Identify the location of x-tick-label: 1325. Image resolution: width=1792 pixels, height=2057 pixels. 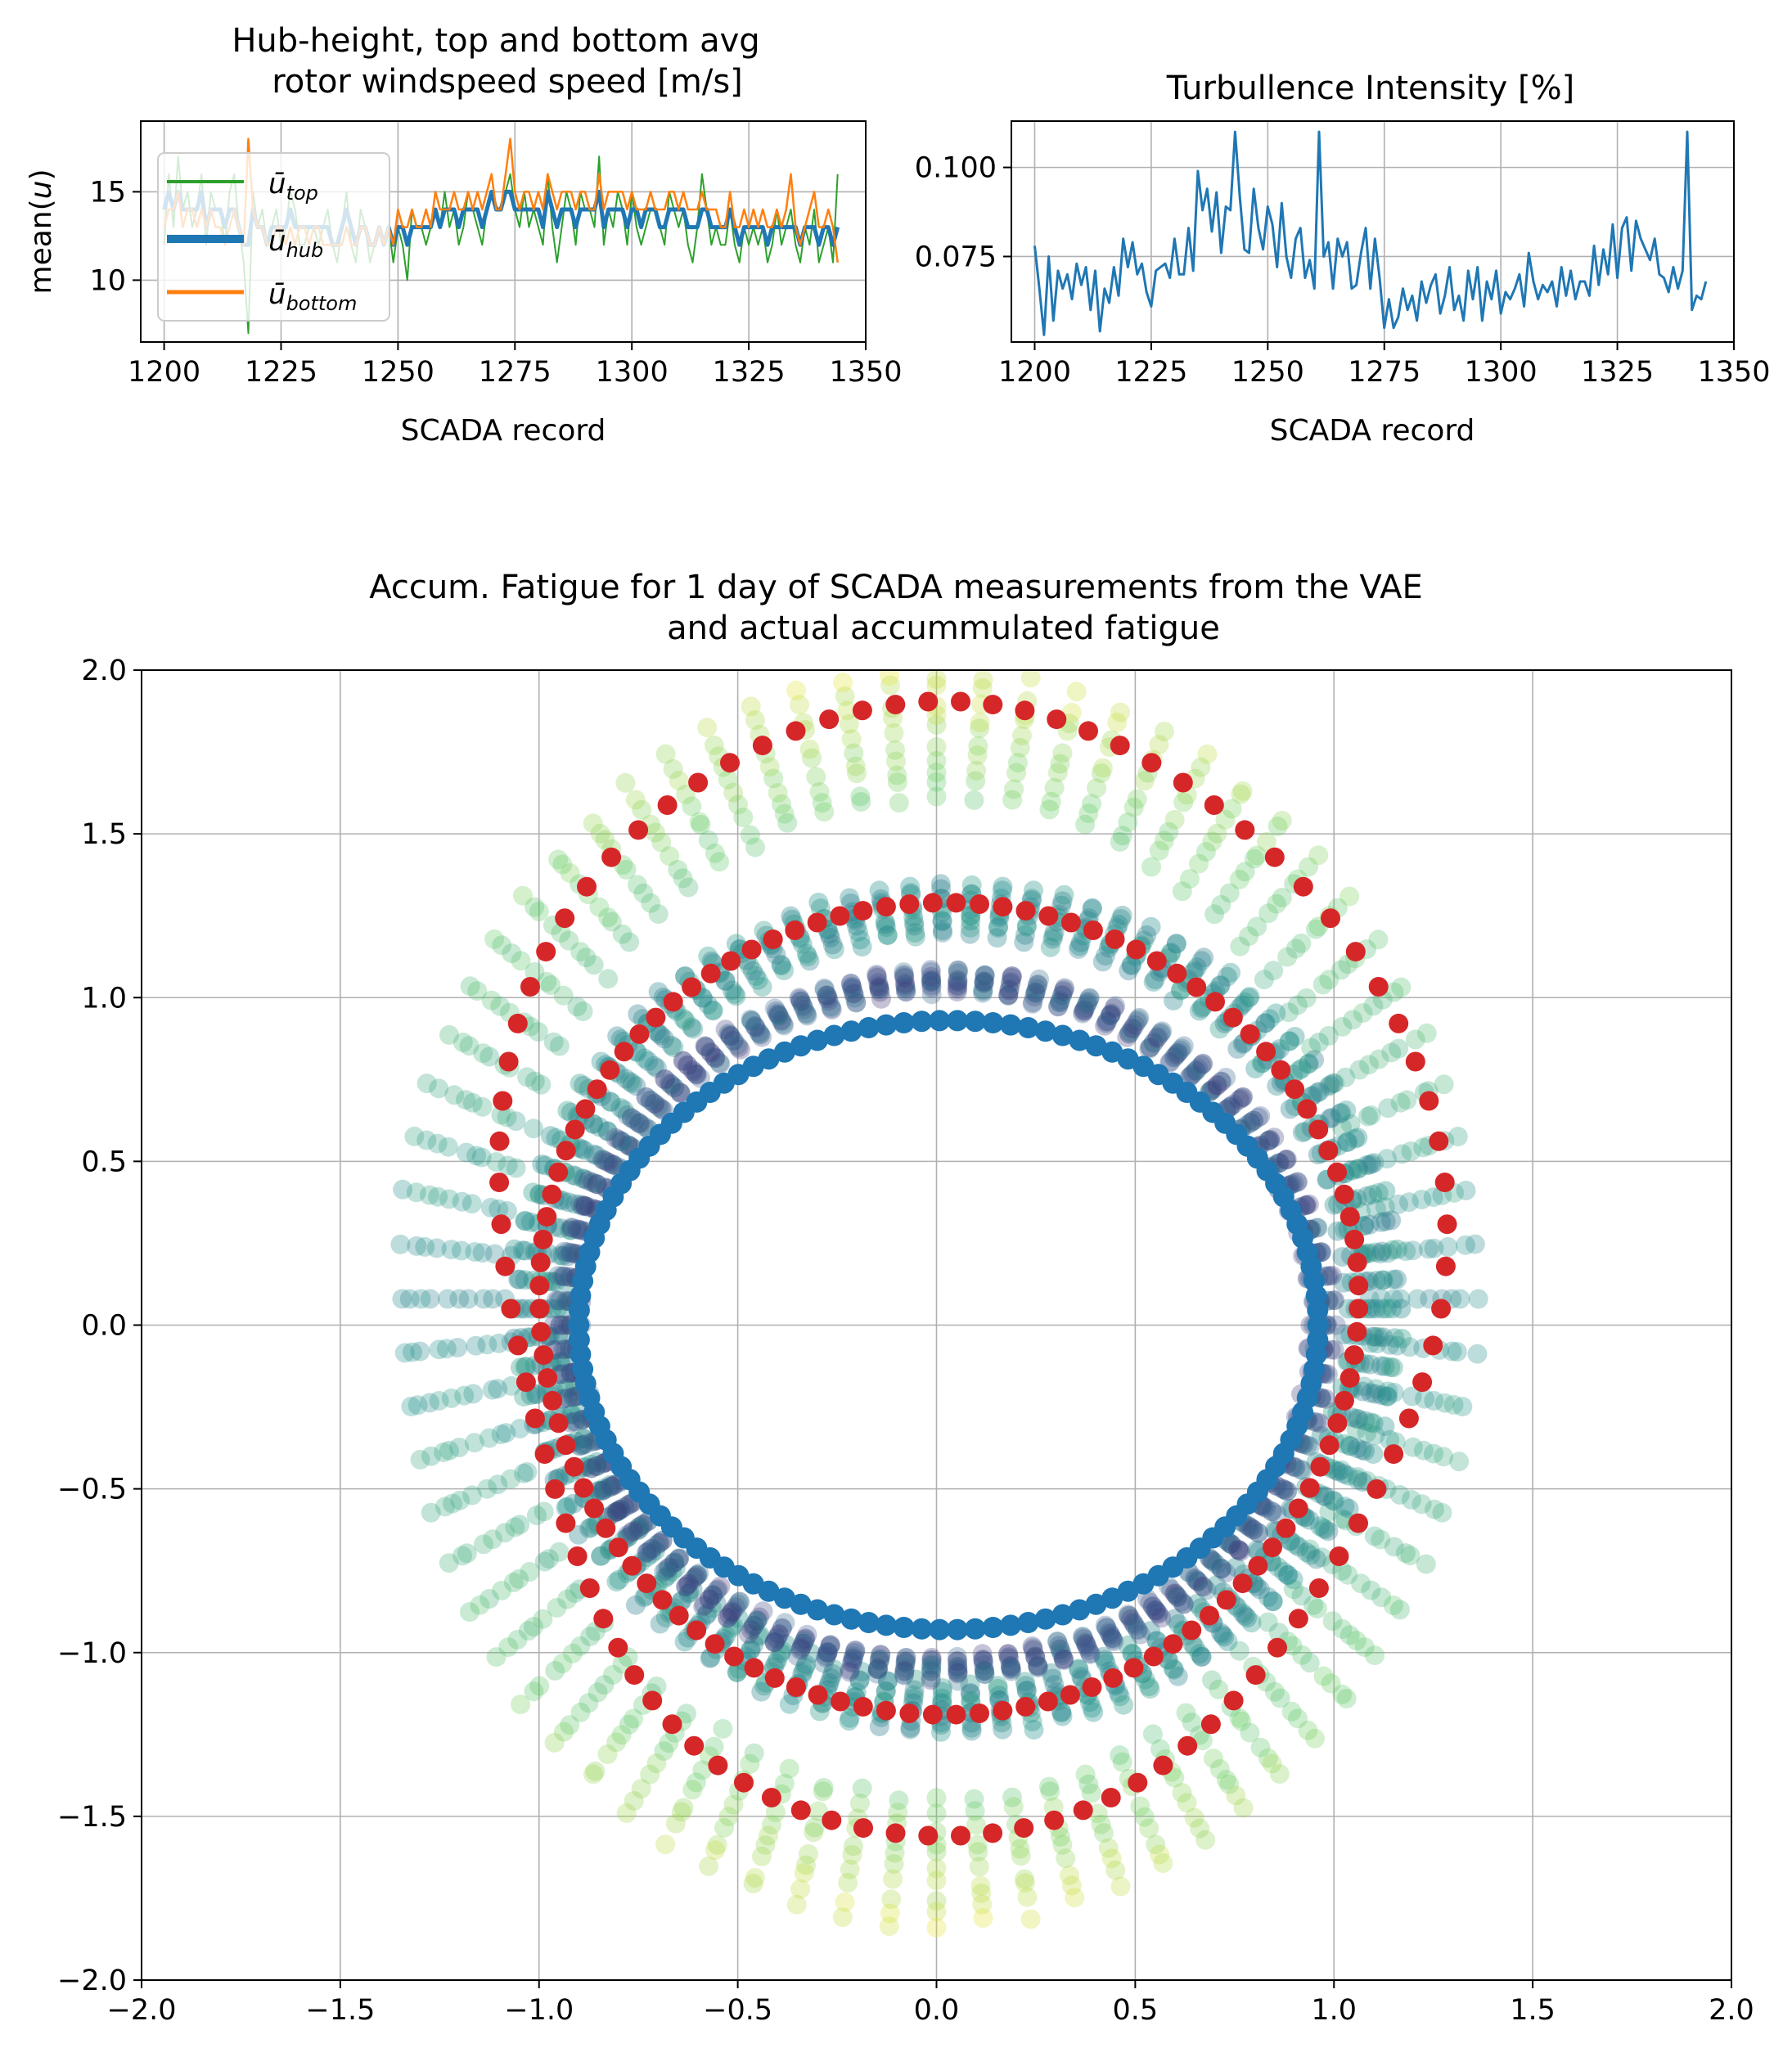
(749, 372).